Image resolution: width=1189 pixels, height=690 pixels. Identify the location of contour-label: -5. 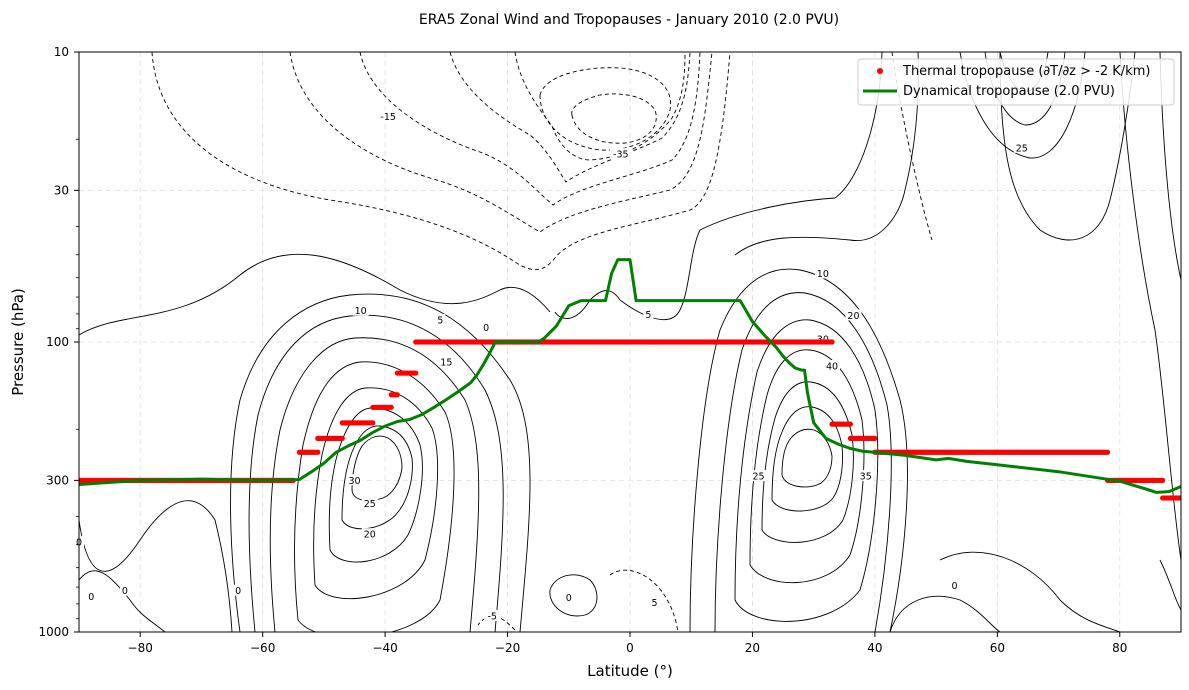
(492, 616).